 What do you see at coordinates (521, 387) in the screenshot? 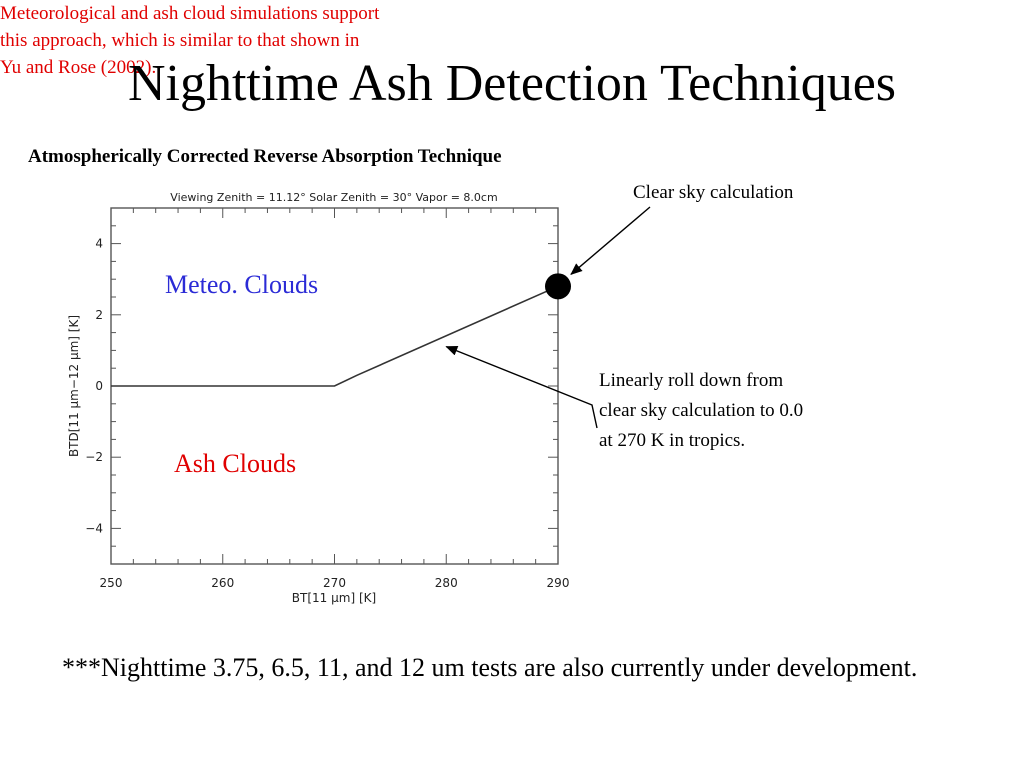
I see `roll-down-arrow` at bounding box center [521, 387].